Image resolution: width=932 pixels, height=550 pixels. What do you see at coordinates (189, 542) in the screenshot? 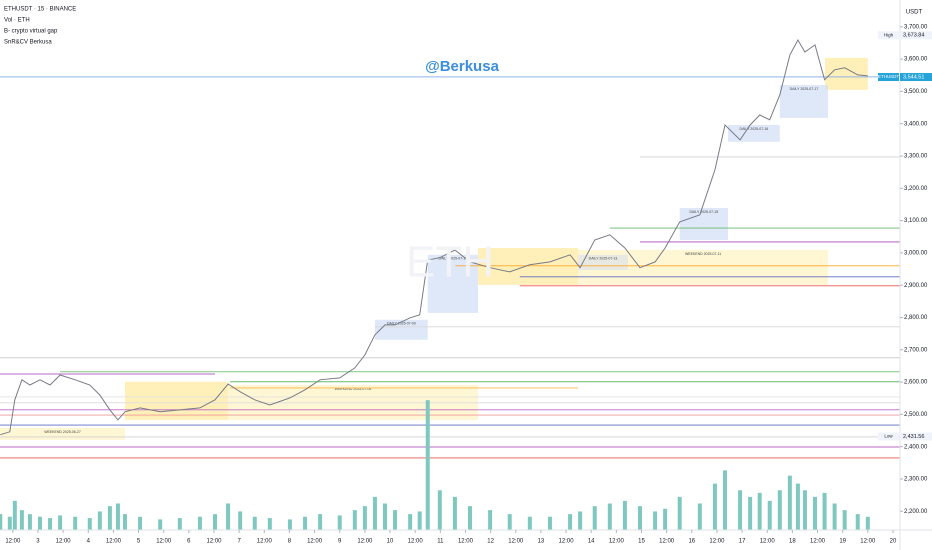
I see `x-tick-label: 6` at bounding box center [189, 542].